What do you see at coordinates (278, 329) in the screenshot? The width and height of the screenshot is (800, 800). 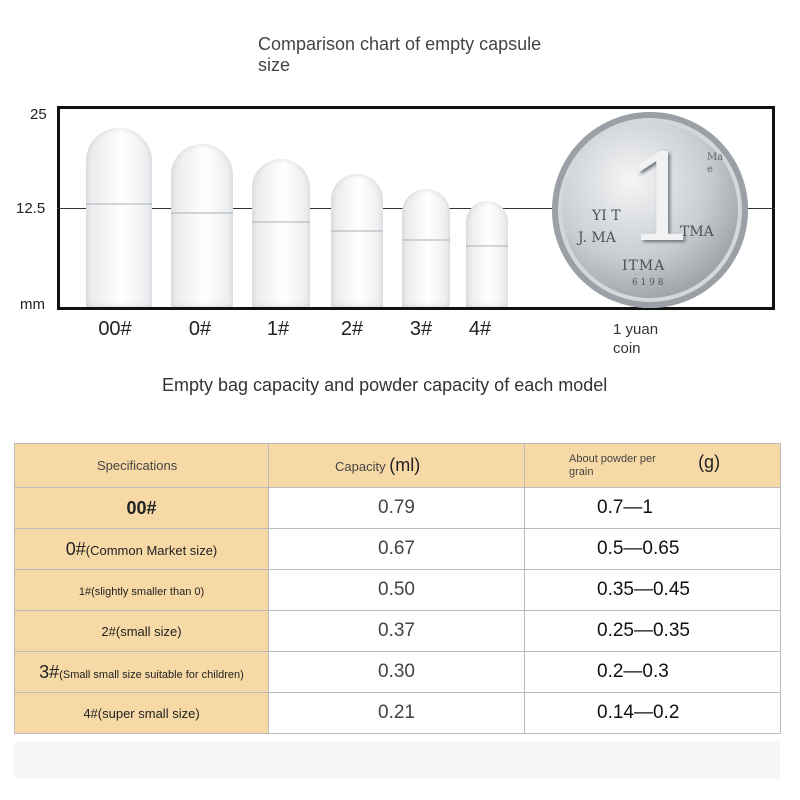 I see `capsule-size-label: 1#` at bounding box center [278, 329].